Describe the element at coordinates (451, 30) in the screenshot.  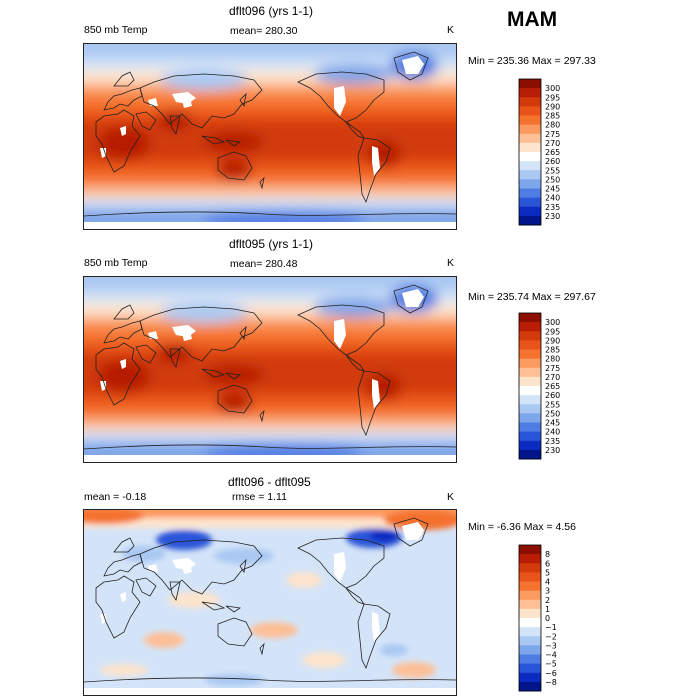
I see `panel-1-units: K` at that location.